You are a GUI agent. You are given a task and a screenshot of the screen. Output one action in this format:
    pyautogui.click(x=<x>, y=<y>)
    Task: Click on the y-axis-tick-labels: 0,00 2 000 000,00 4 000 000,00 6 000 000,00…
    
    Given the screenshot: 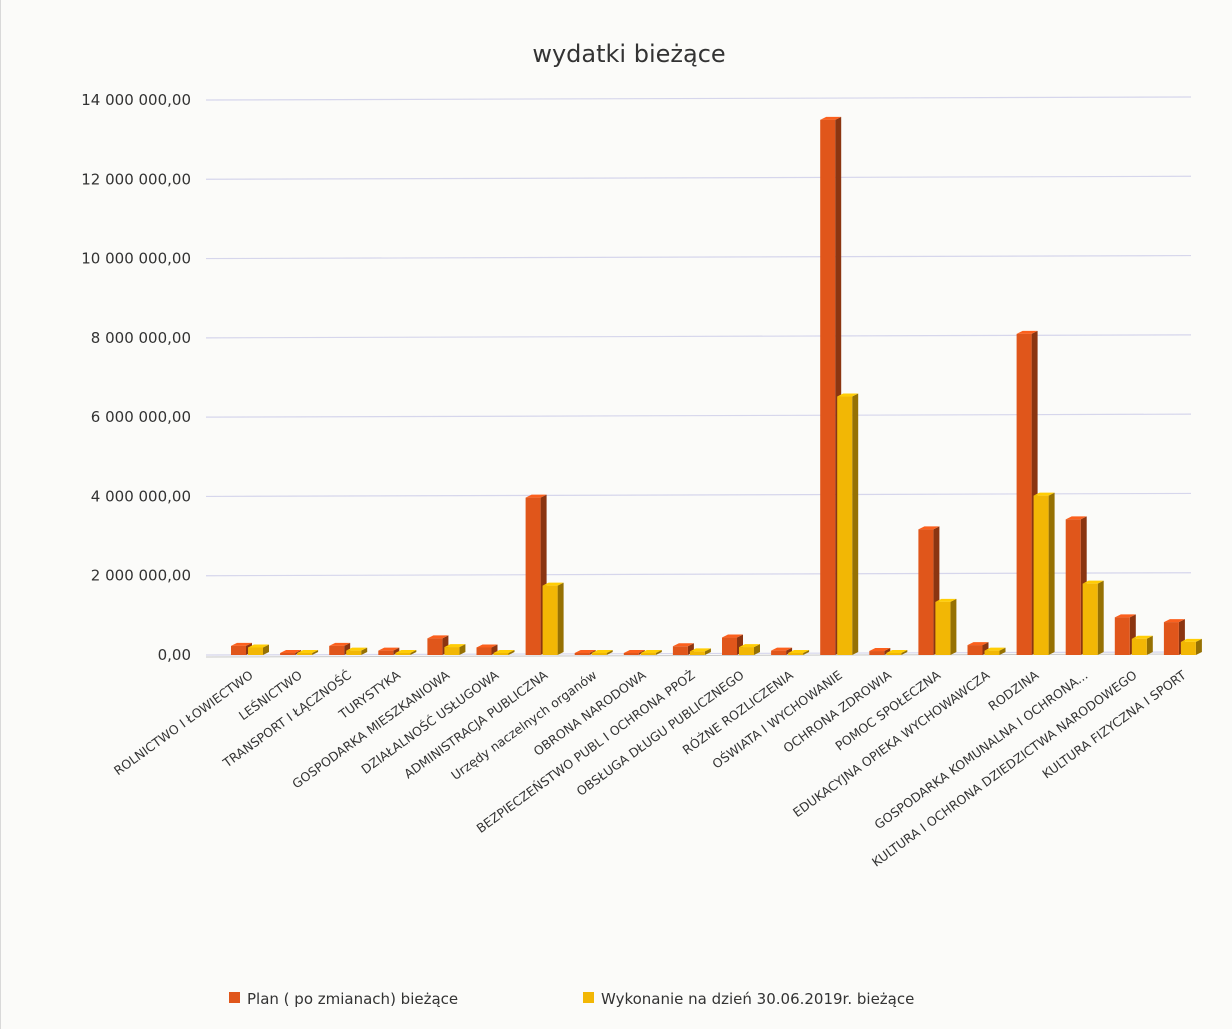 What is the action you would take?
    pyautogui.click(x=136, y=377)
    